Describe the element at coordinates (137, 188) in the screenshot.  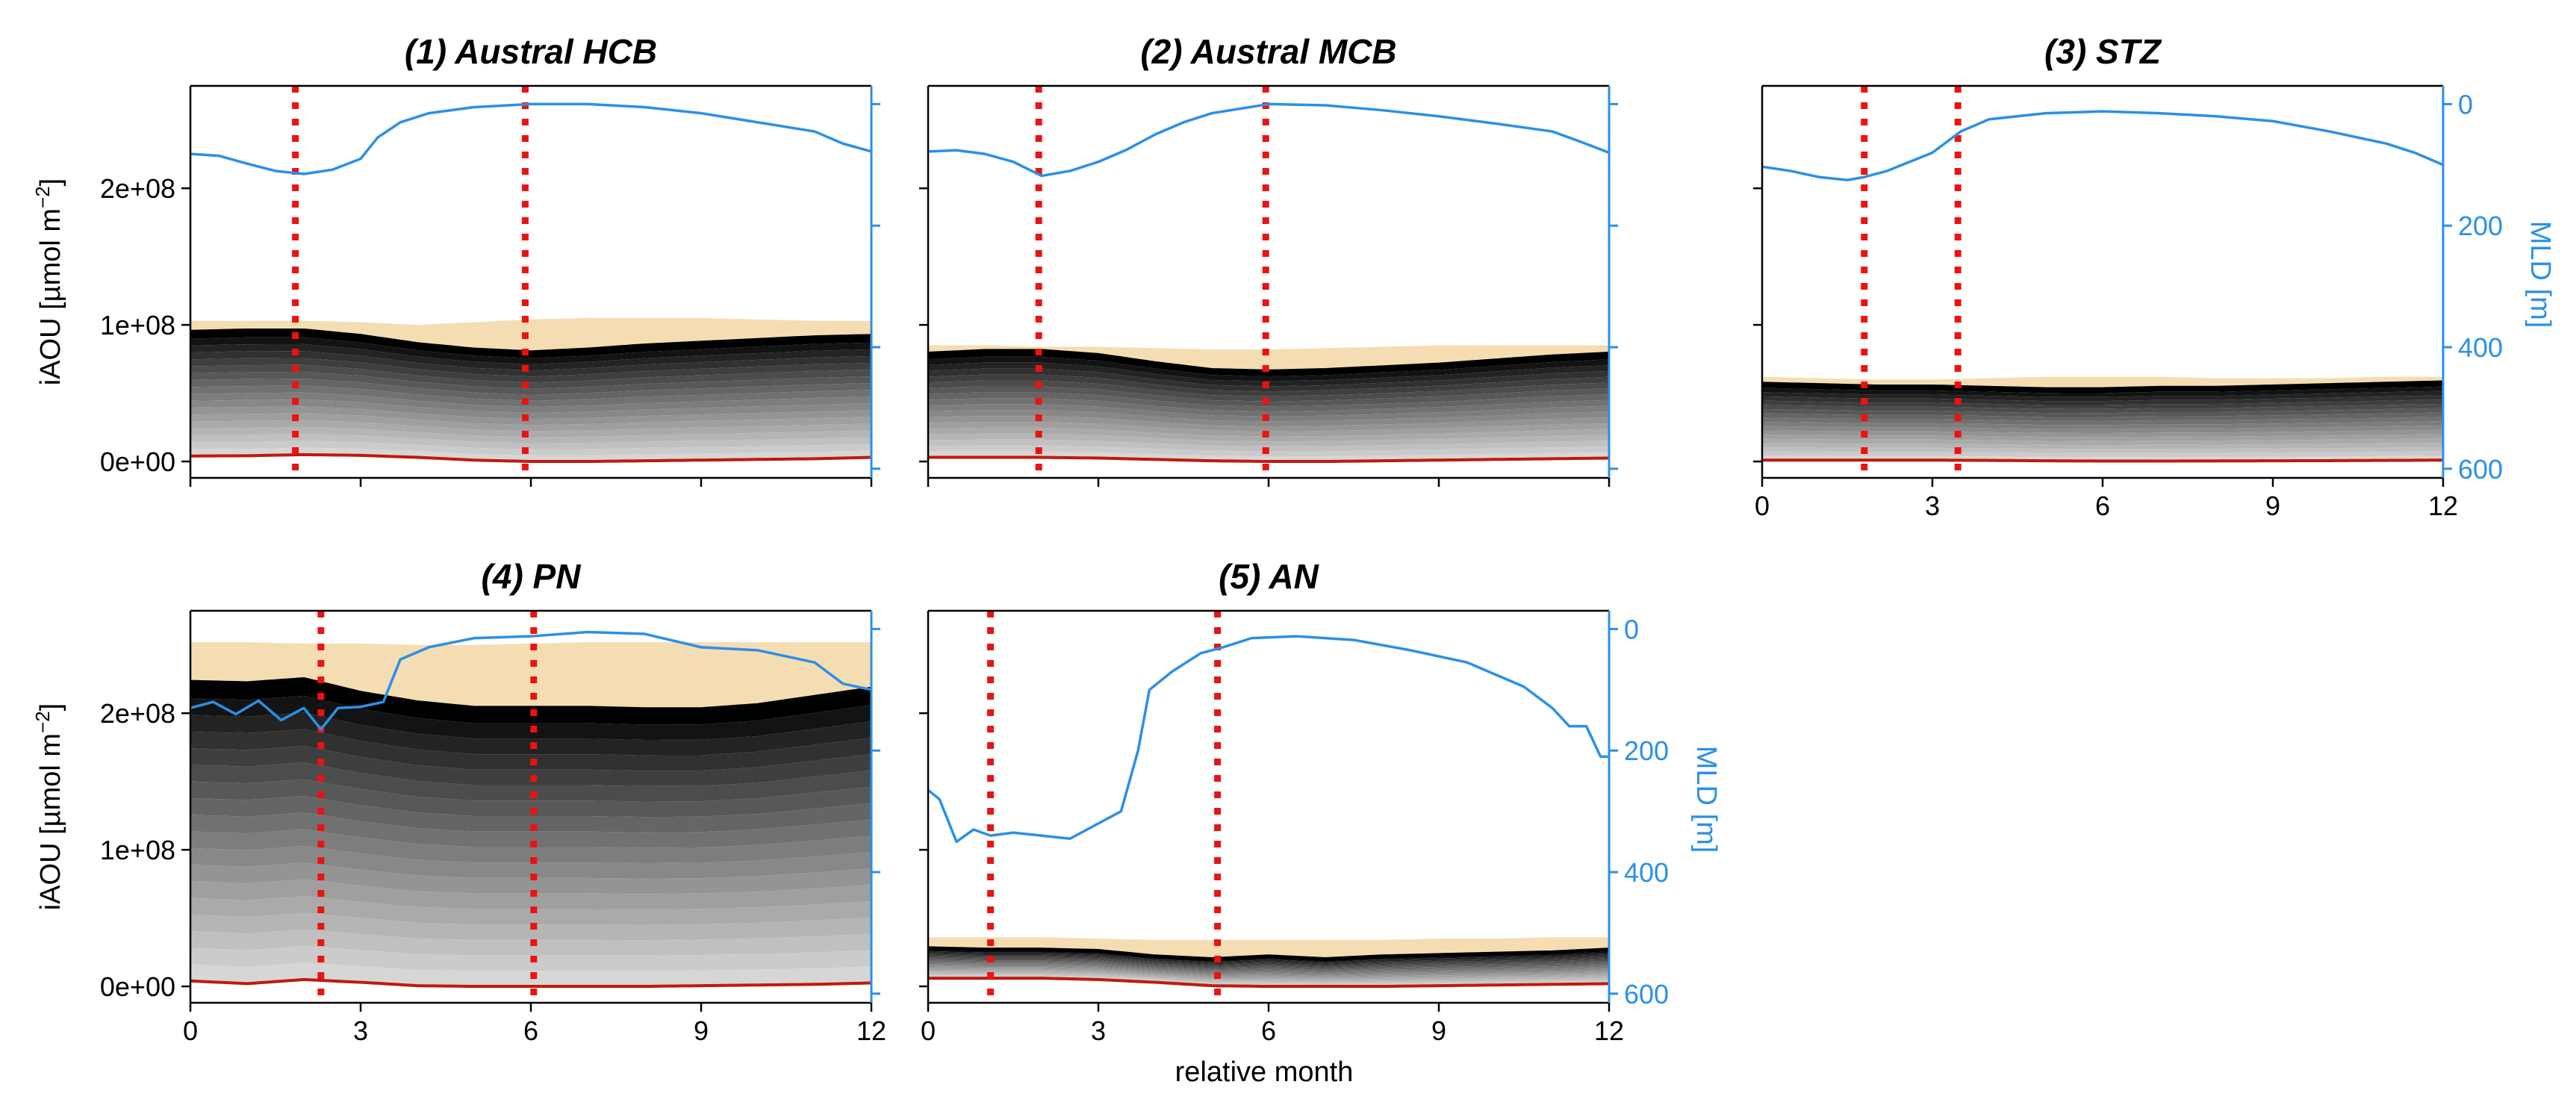
I see `y-tick-label: 2e+08` at that location.